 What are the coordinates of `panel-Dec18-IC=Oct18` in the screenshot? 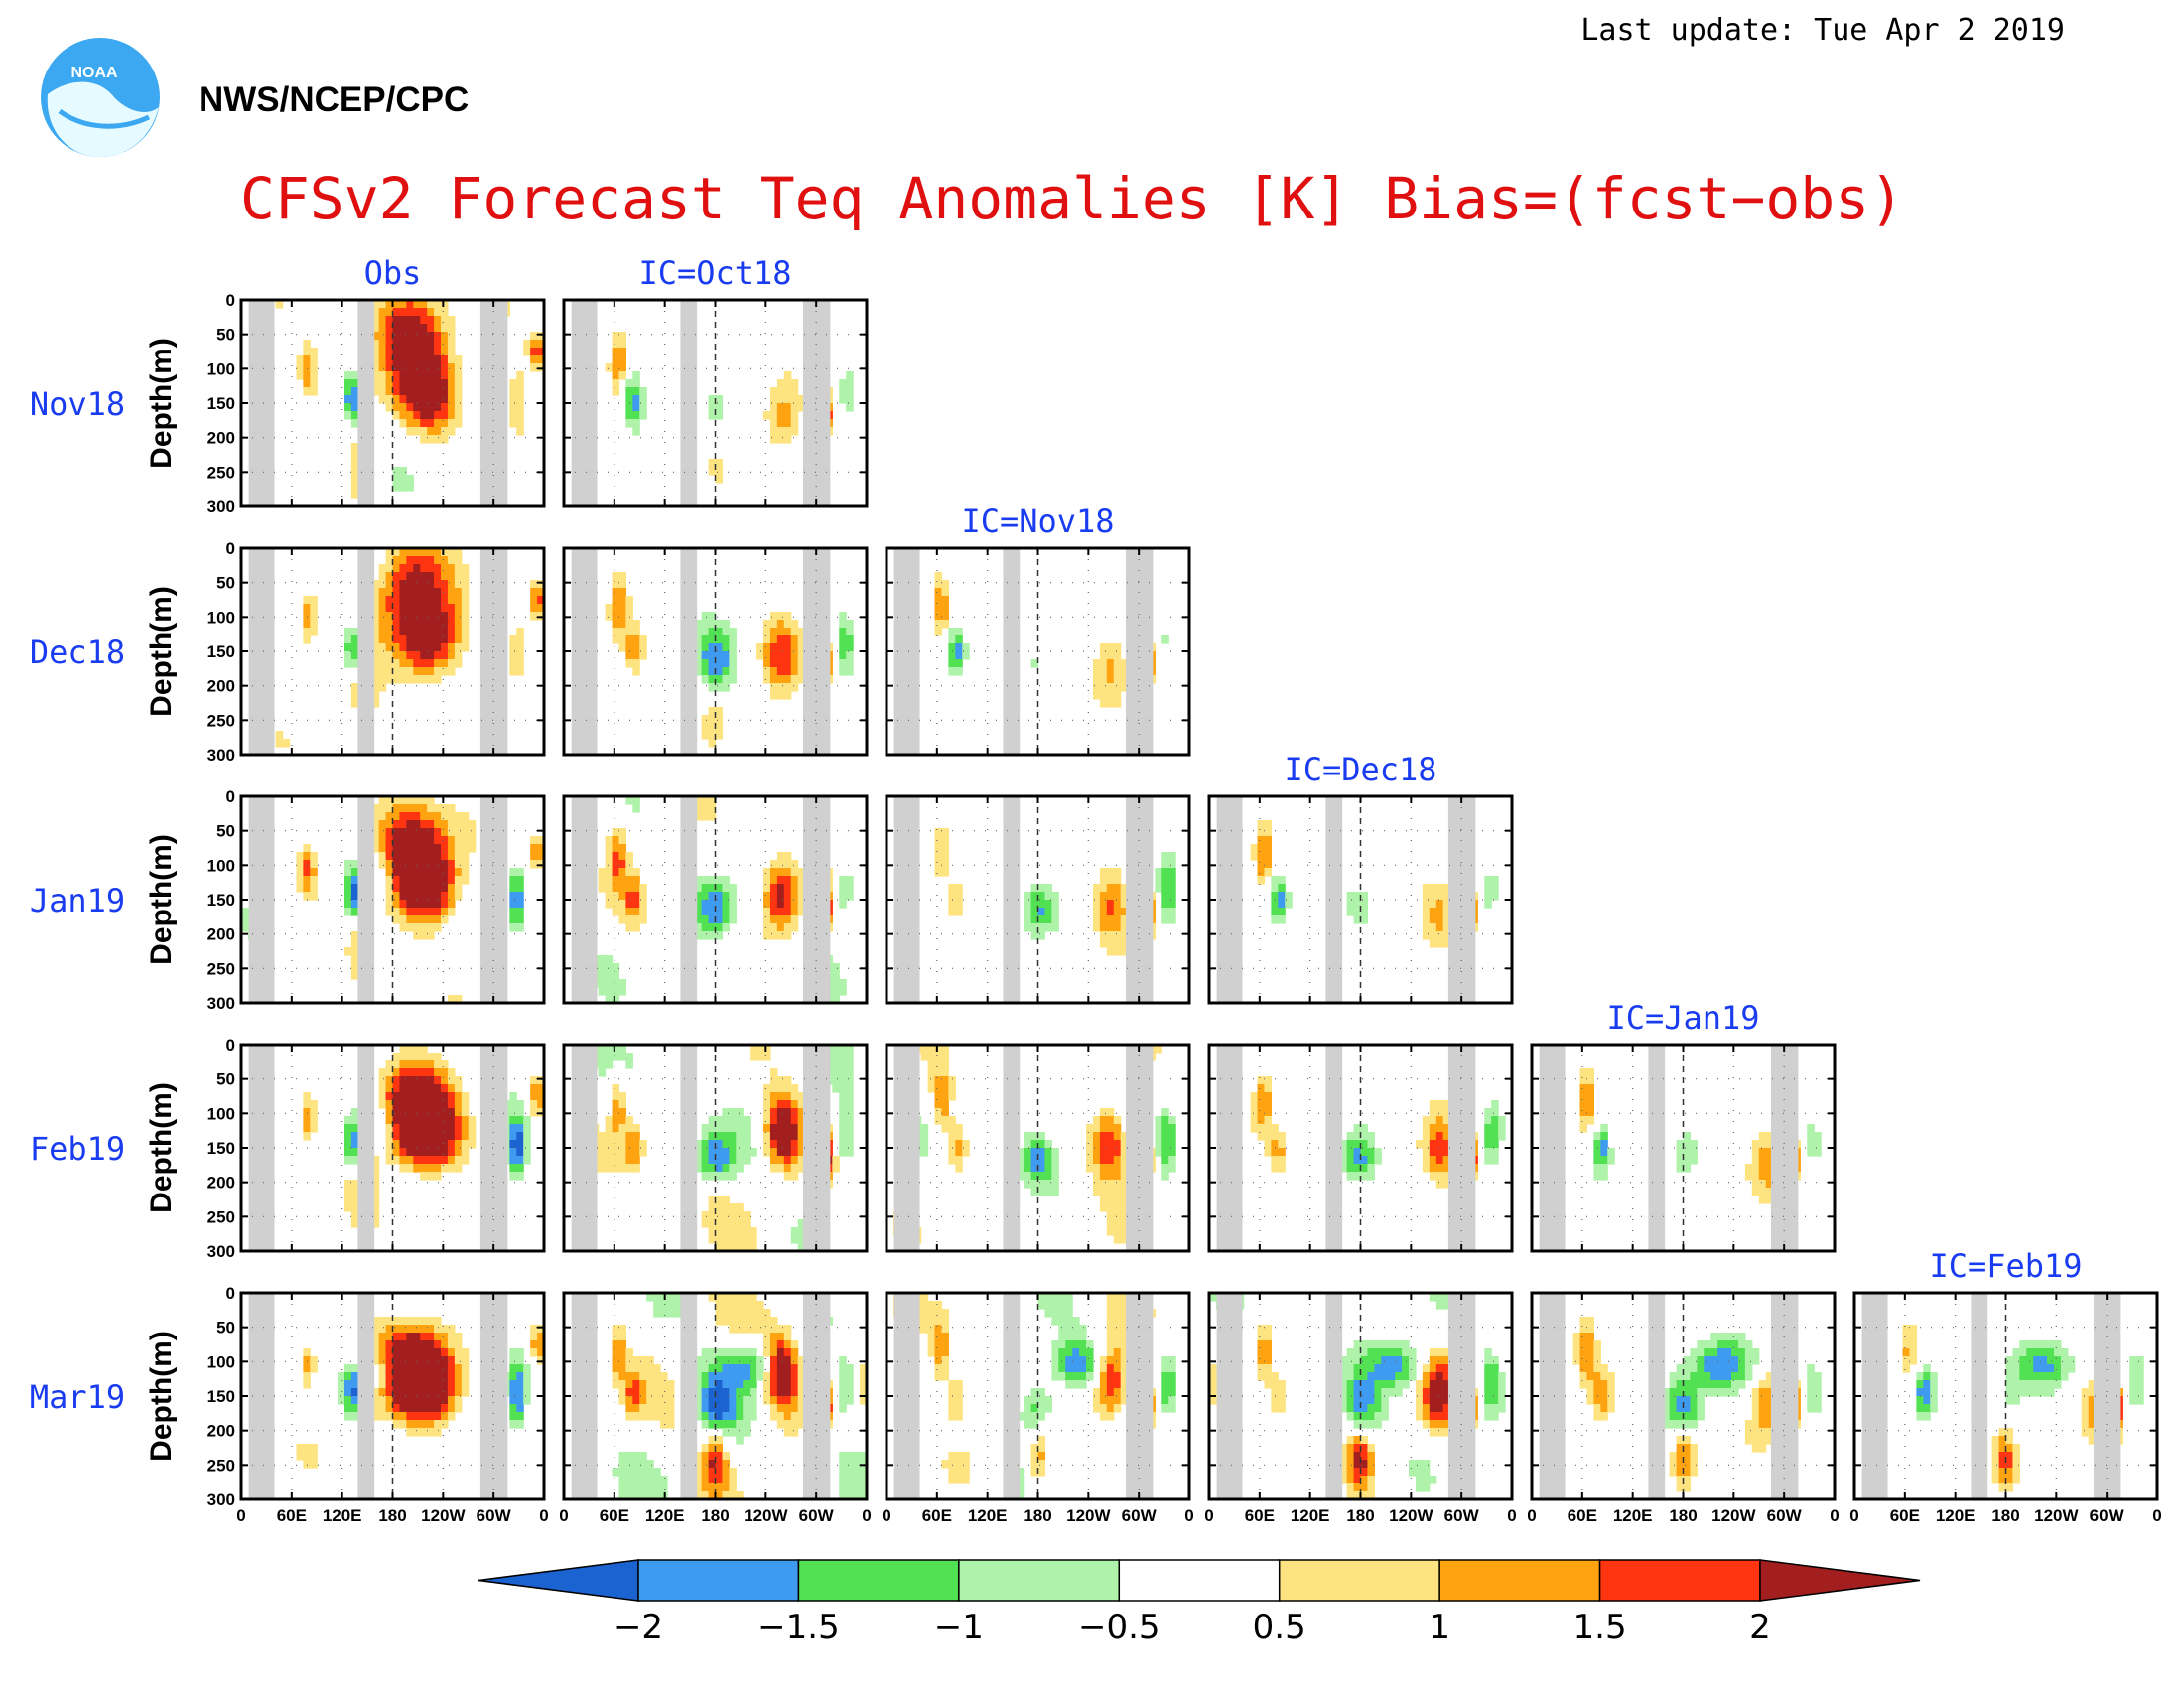 It's located at (715, 651).